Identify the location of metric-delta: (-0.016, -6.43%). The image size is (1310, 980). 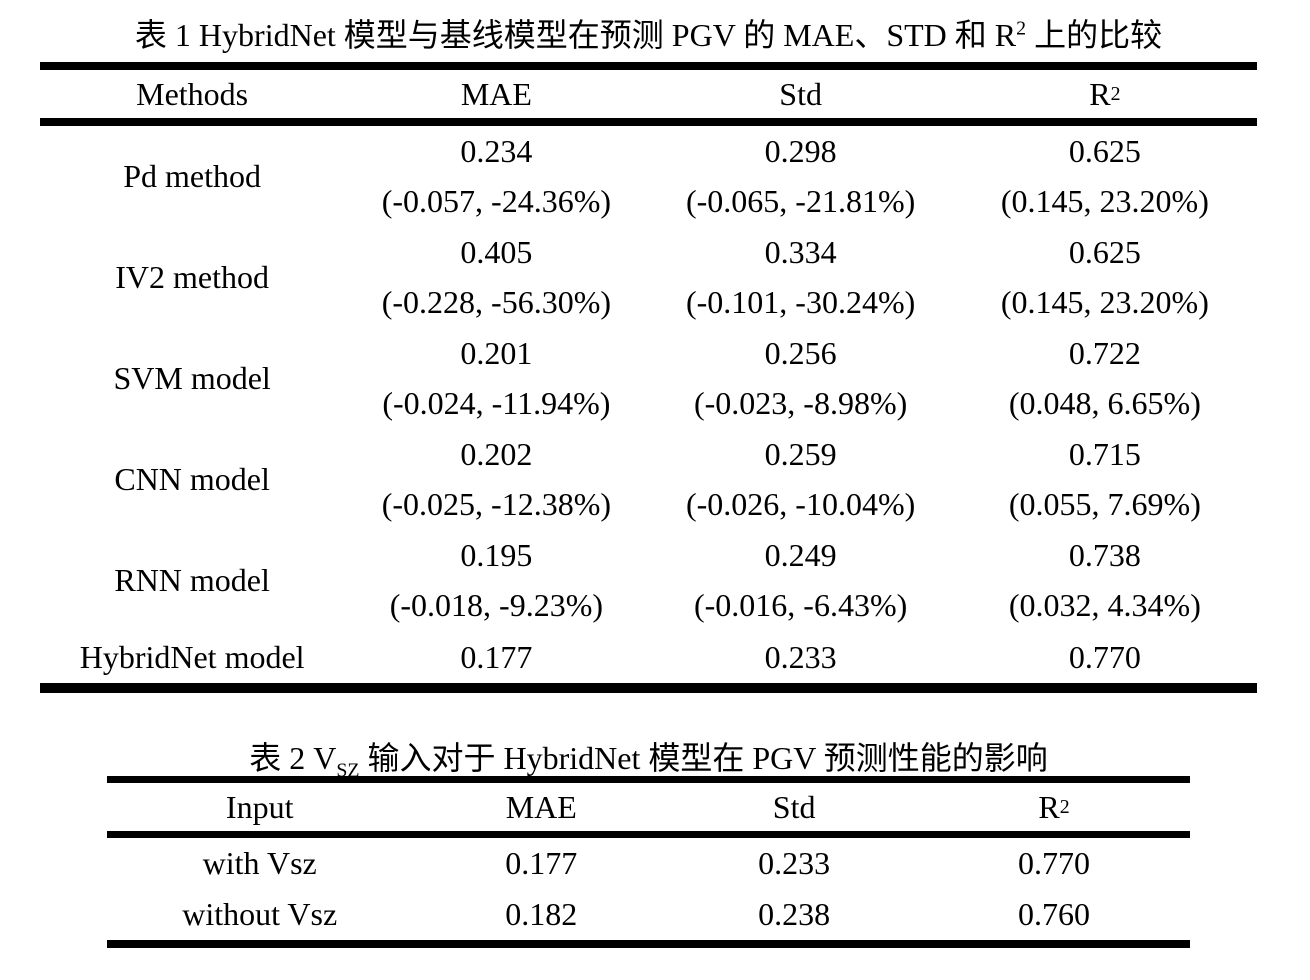
(800, 605).